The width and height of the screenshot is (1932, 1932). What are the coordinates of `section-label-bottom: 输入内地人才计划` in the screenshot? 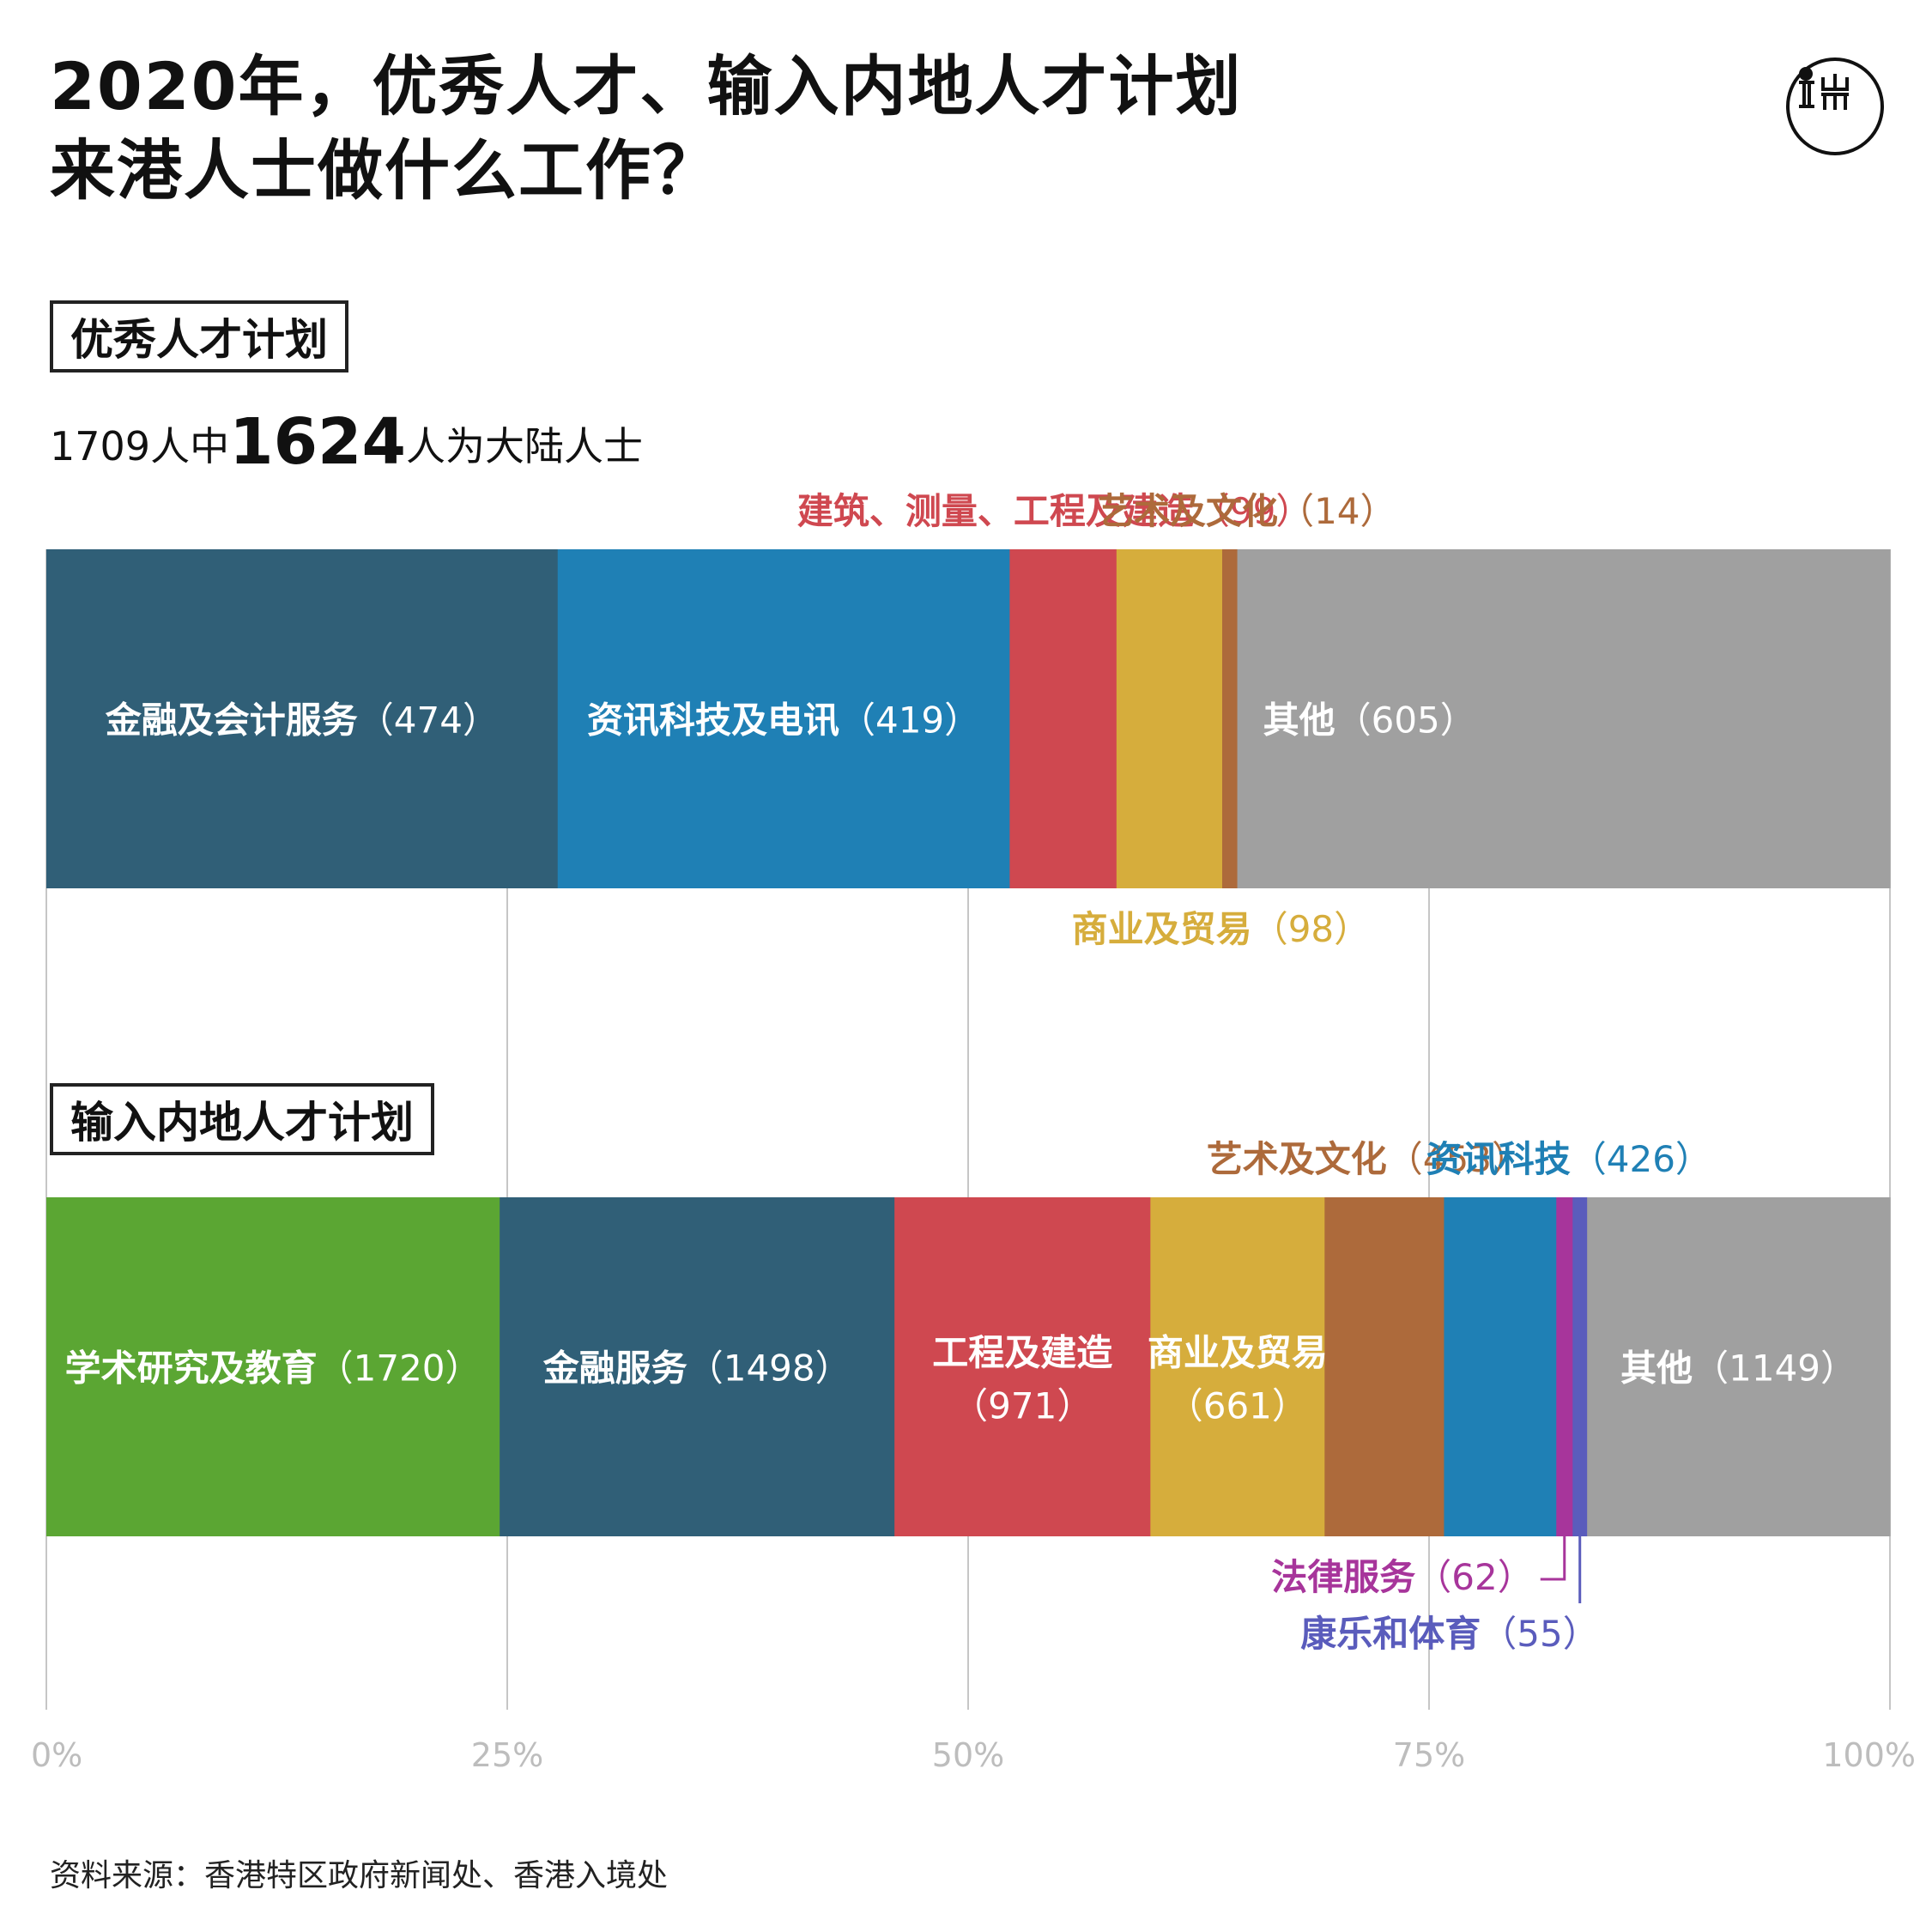 It's located at (242, 1119).